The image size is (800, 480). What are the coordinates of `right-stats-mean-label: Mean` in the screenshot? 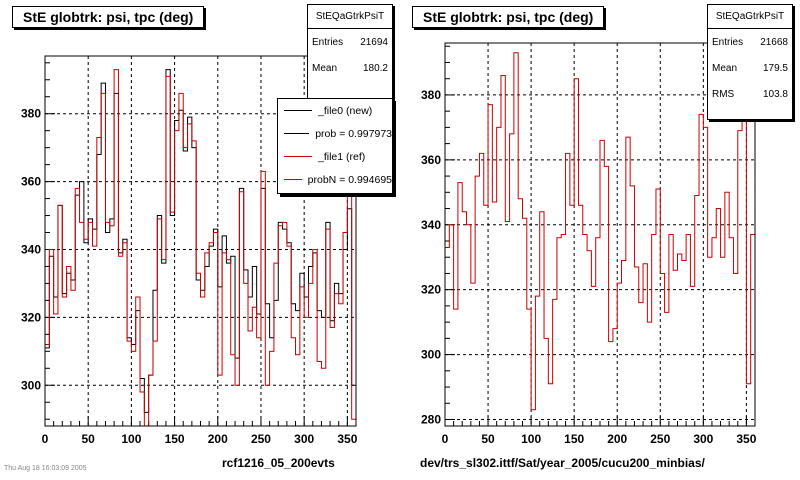 It's located at (725, 68).